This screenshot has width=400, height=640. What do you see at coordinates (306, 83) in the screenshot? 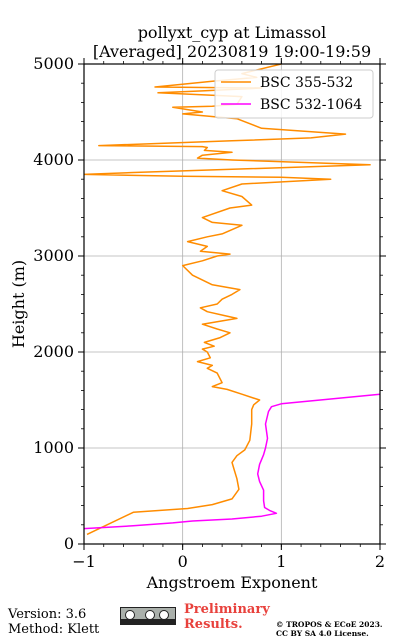
I see `legend-label-bsc-355-532: BSC 355-532` at bounding box center [306, 83].